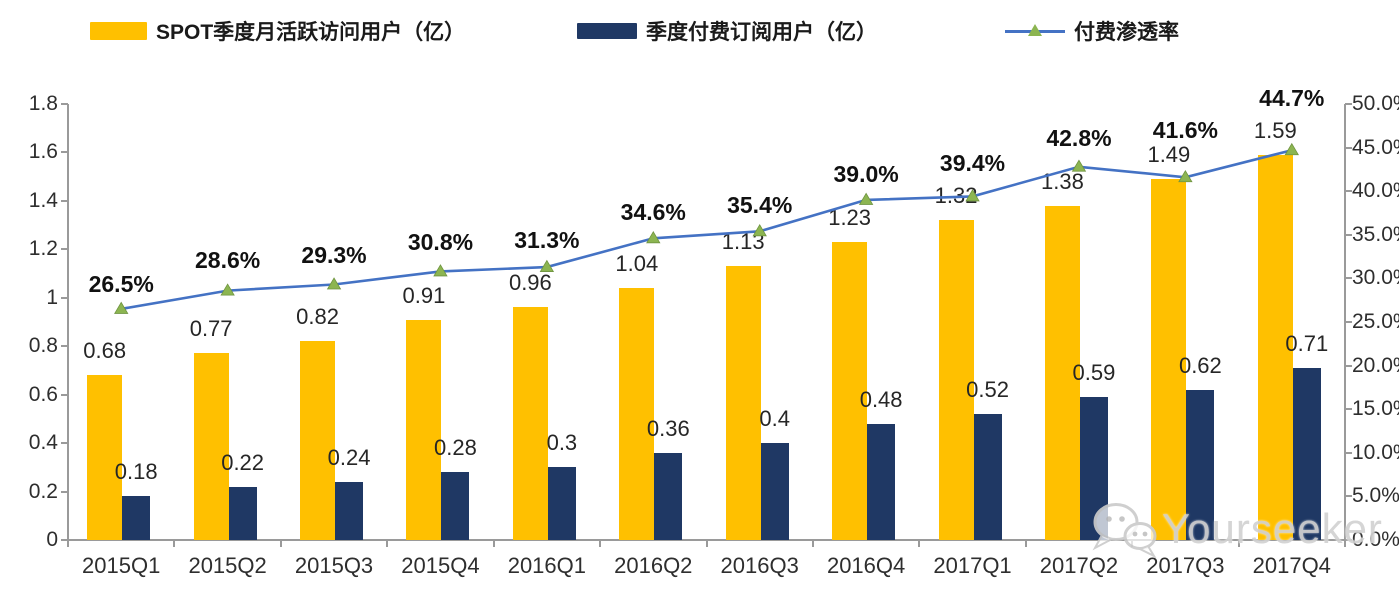 This screenshot has width=1399, height=596. Describe the element at coordinates (1375, 278) in the screenshot. I see `right-axis-tick-label: 30.0%` at that location.